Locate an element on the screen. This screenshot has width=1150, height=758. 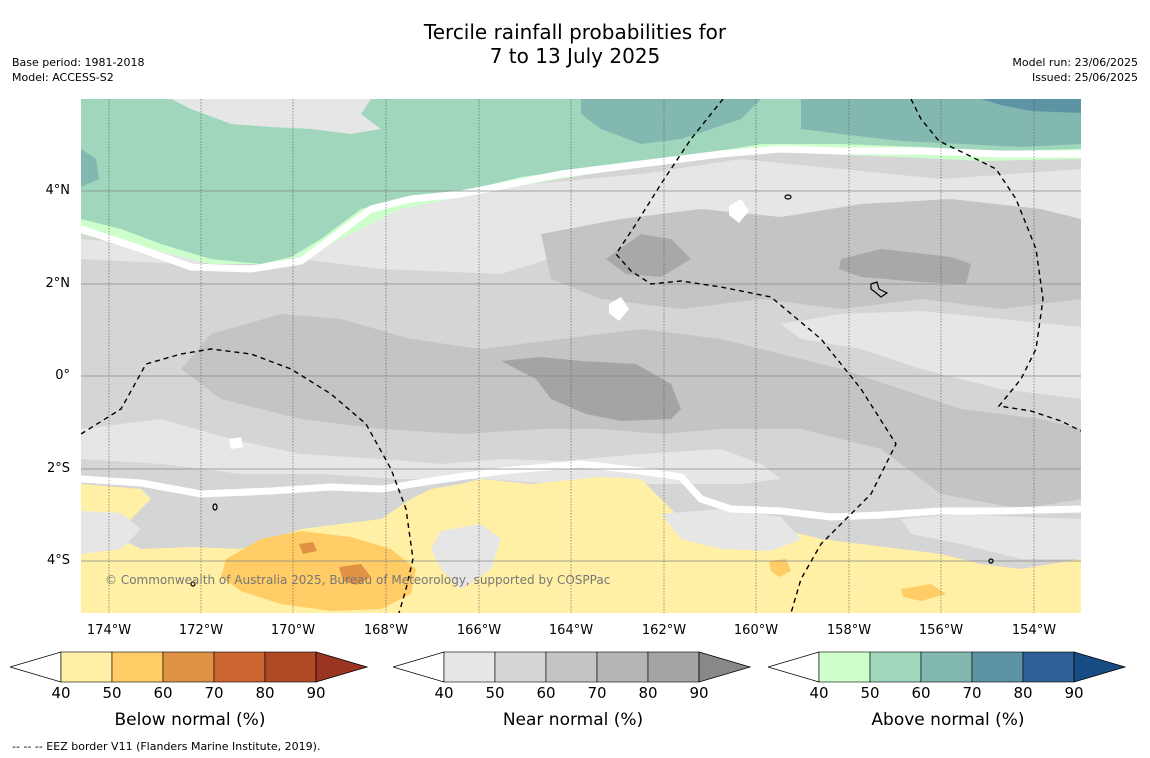
cb-near-tick: 90 is located at coordinates (699, 693).